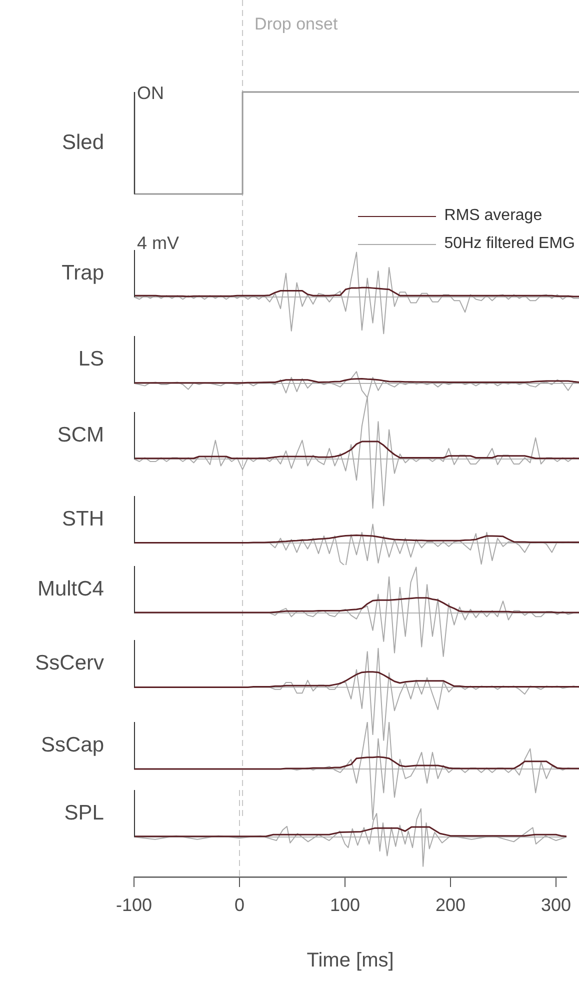 The height and width of the screenshot is (992, 579). What do you see at coordinates (450, 904) in the screenshot?
I see `x-tick-label: 200` at bounding box center [450, 904].